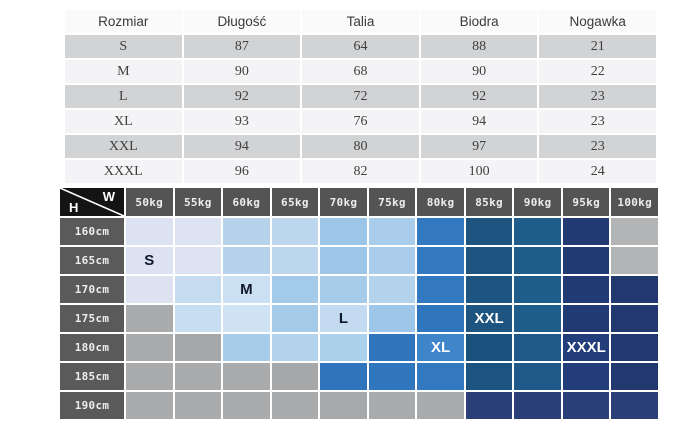 This screenshot has height=427, width=700. I want to click on size-table-value-cell: 87, so click(242, 46).